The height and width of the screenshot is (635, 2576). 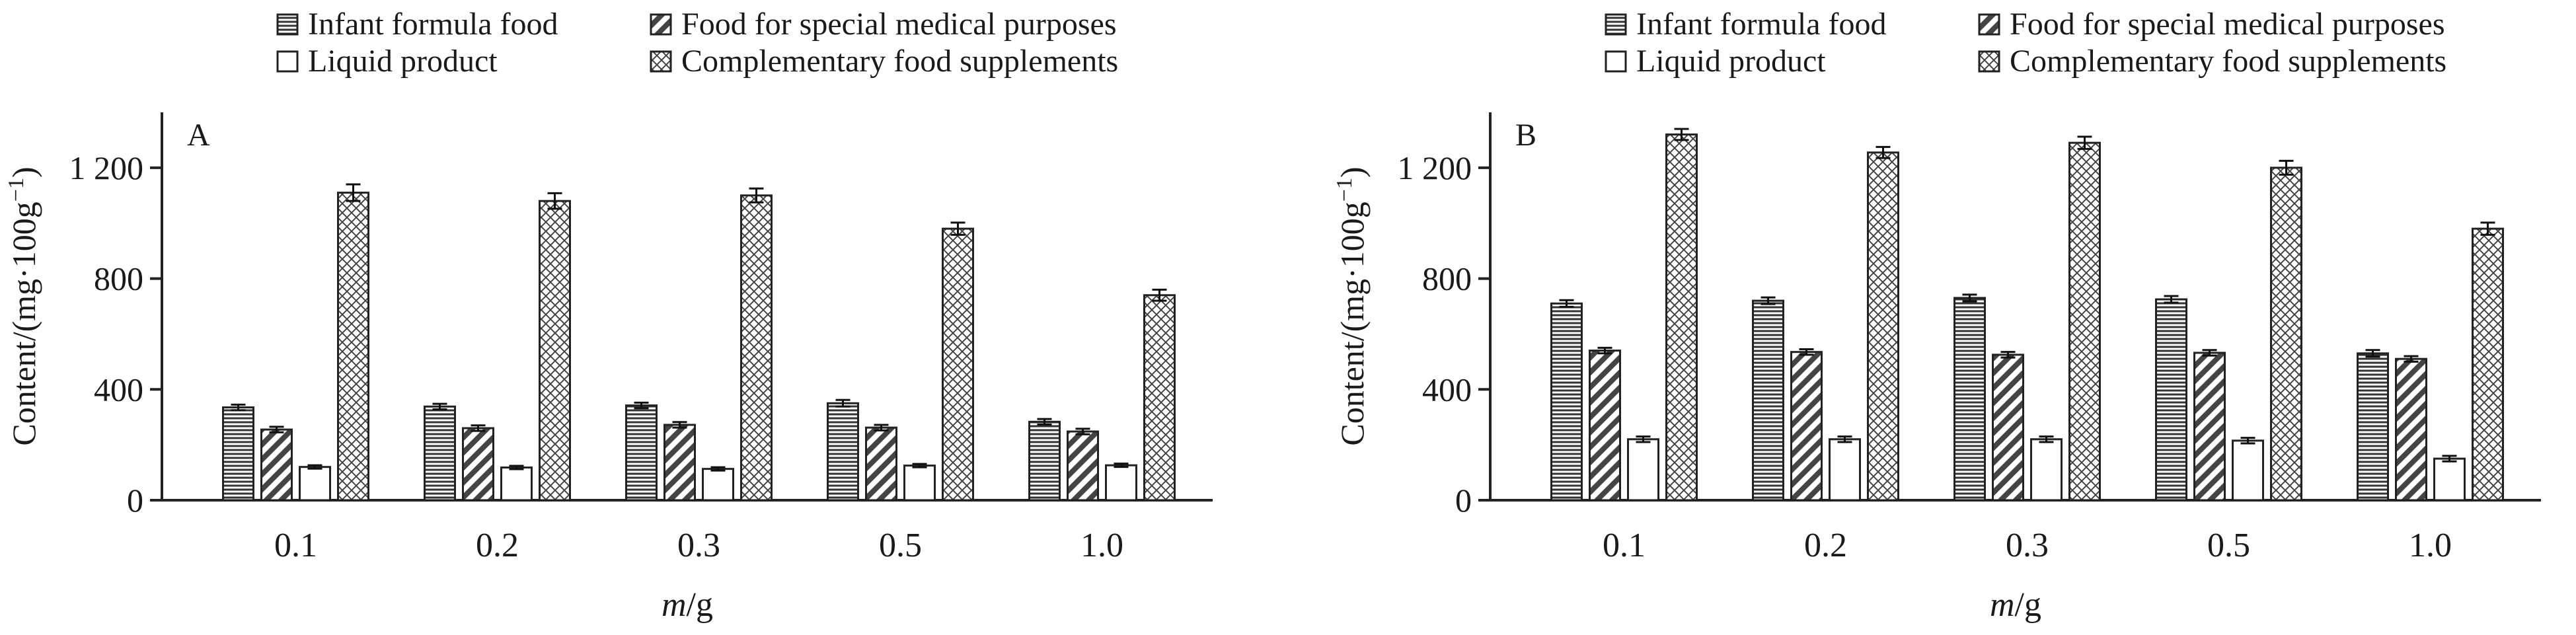 What do you see at coordinates (1526, 135) in the screenshot?
I see `panel-label: B` at bounding box center [1526, 135].